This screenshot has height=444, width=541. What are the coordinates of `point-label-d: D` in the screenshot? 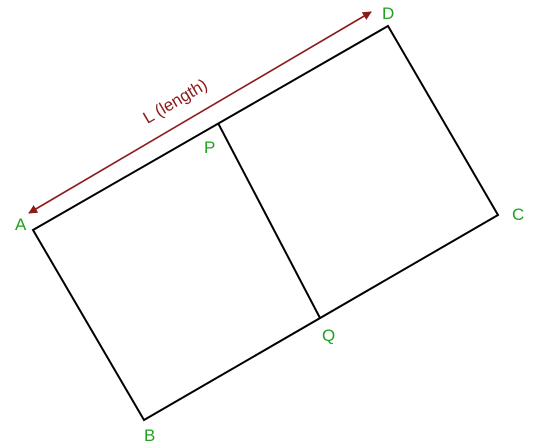 It's located at (388, 13).